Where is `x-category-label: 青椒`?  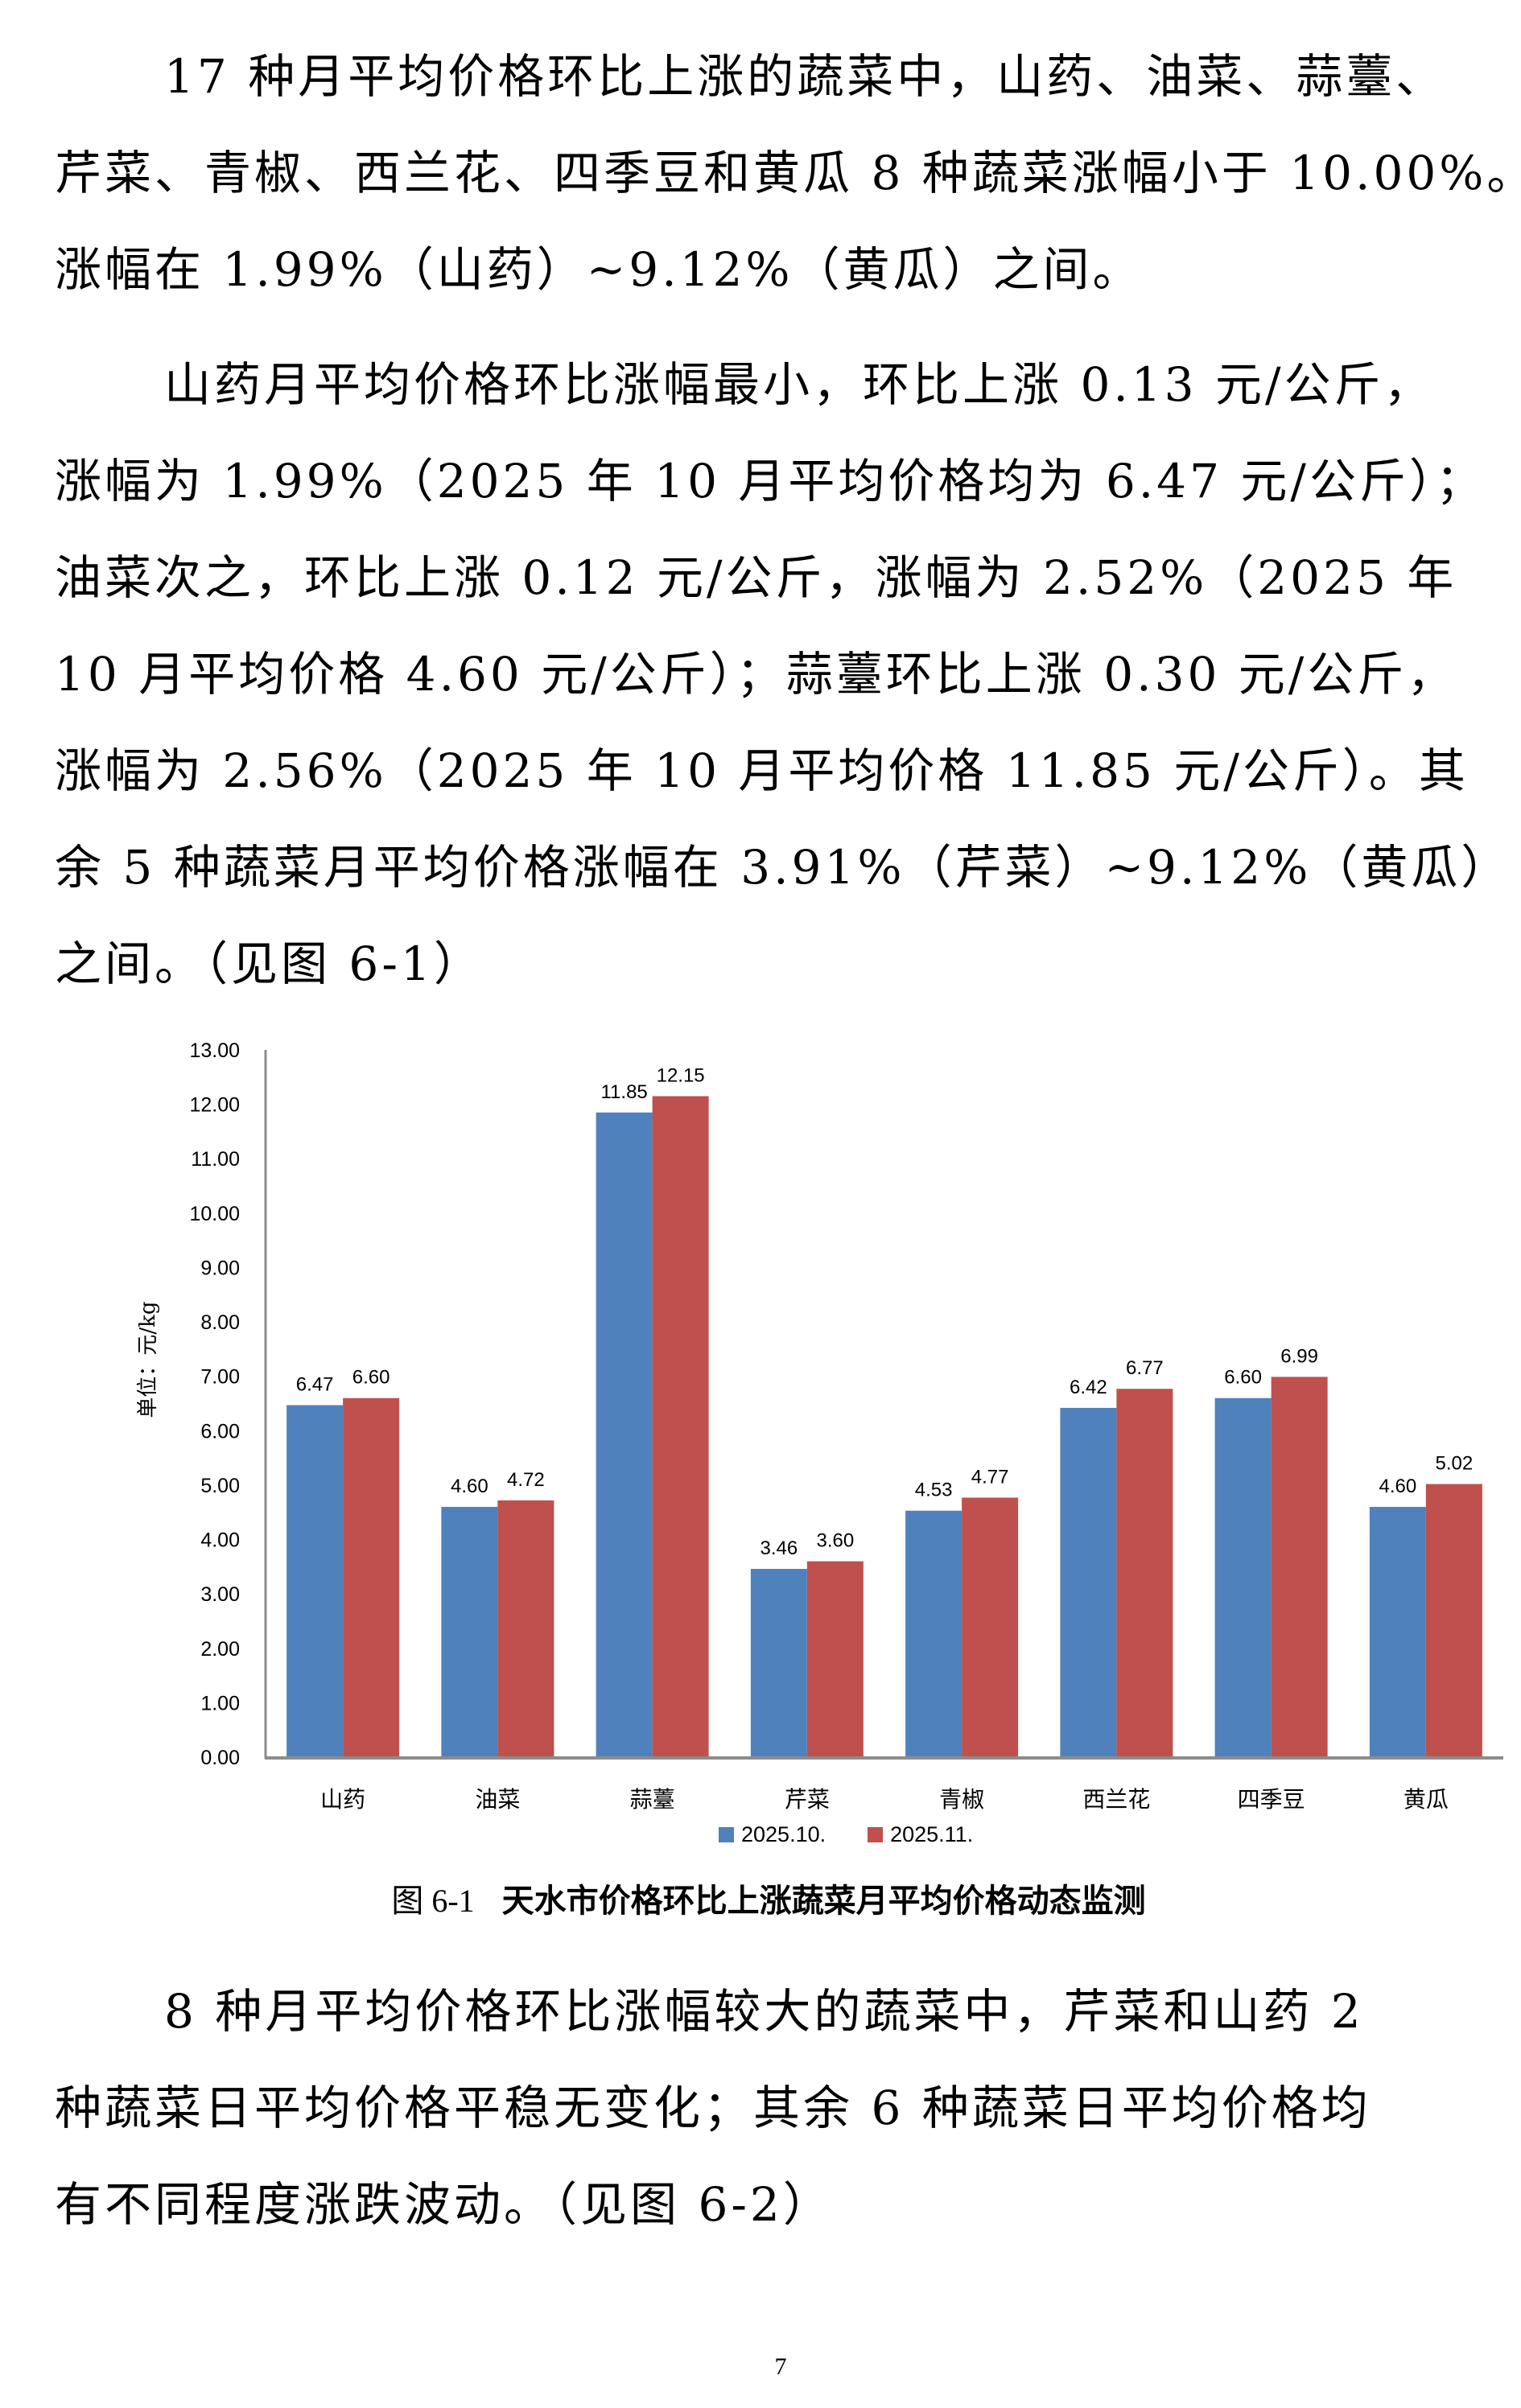 x-category-label: 青椒 is located at coordinates (961, 1799).